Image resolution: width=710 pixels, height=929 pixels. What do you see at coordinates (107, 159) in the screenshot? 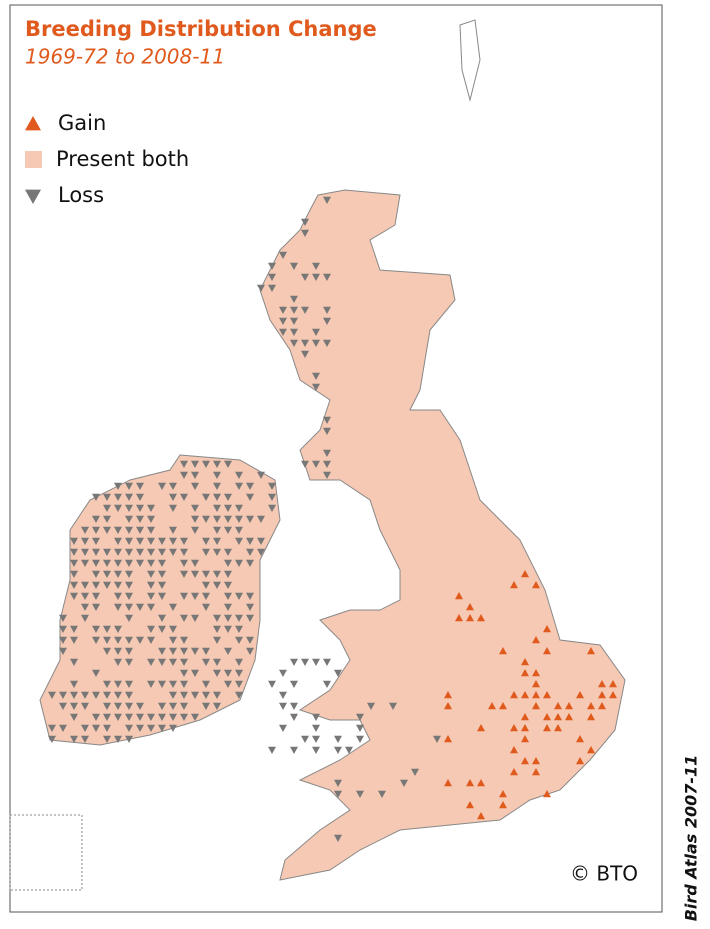
I see `legend: Gain Present both Loss` at bounding box center [107, 159].